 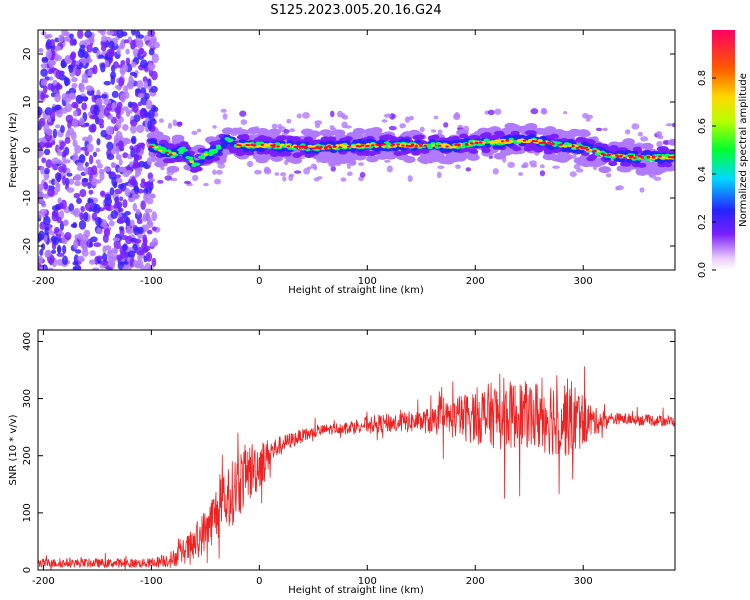 I want to click on snr-x-tick-label: -200, so click(x=43, y=581).